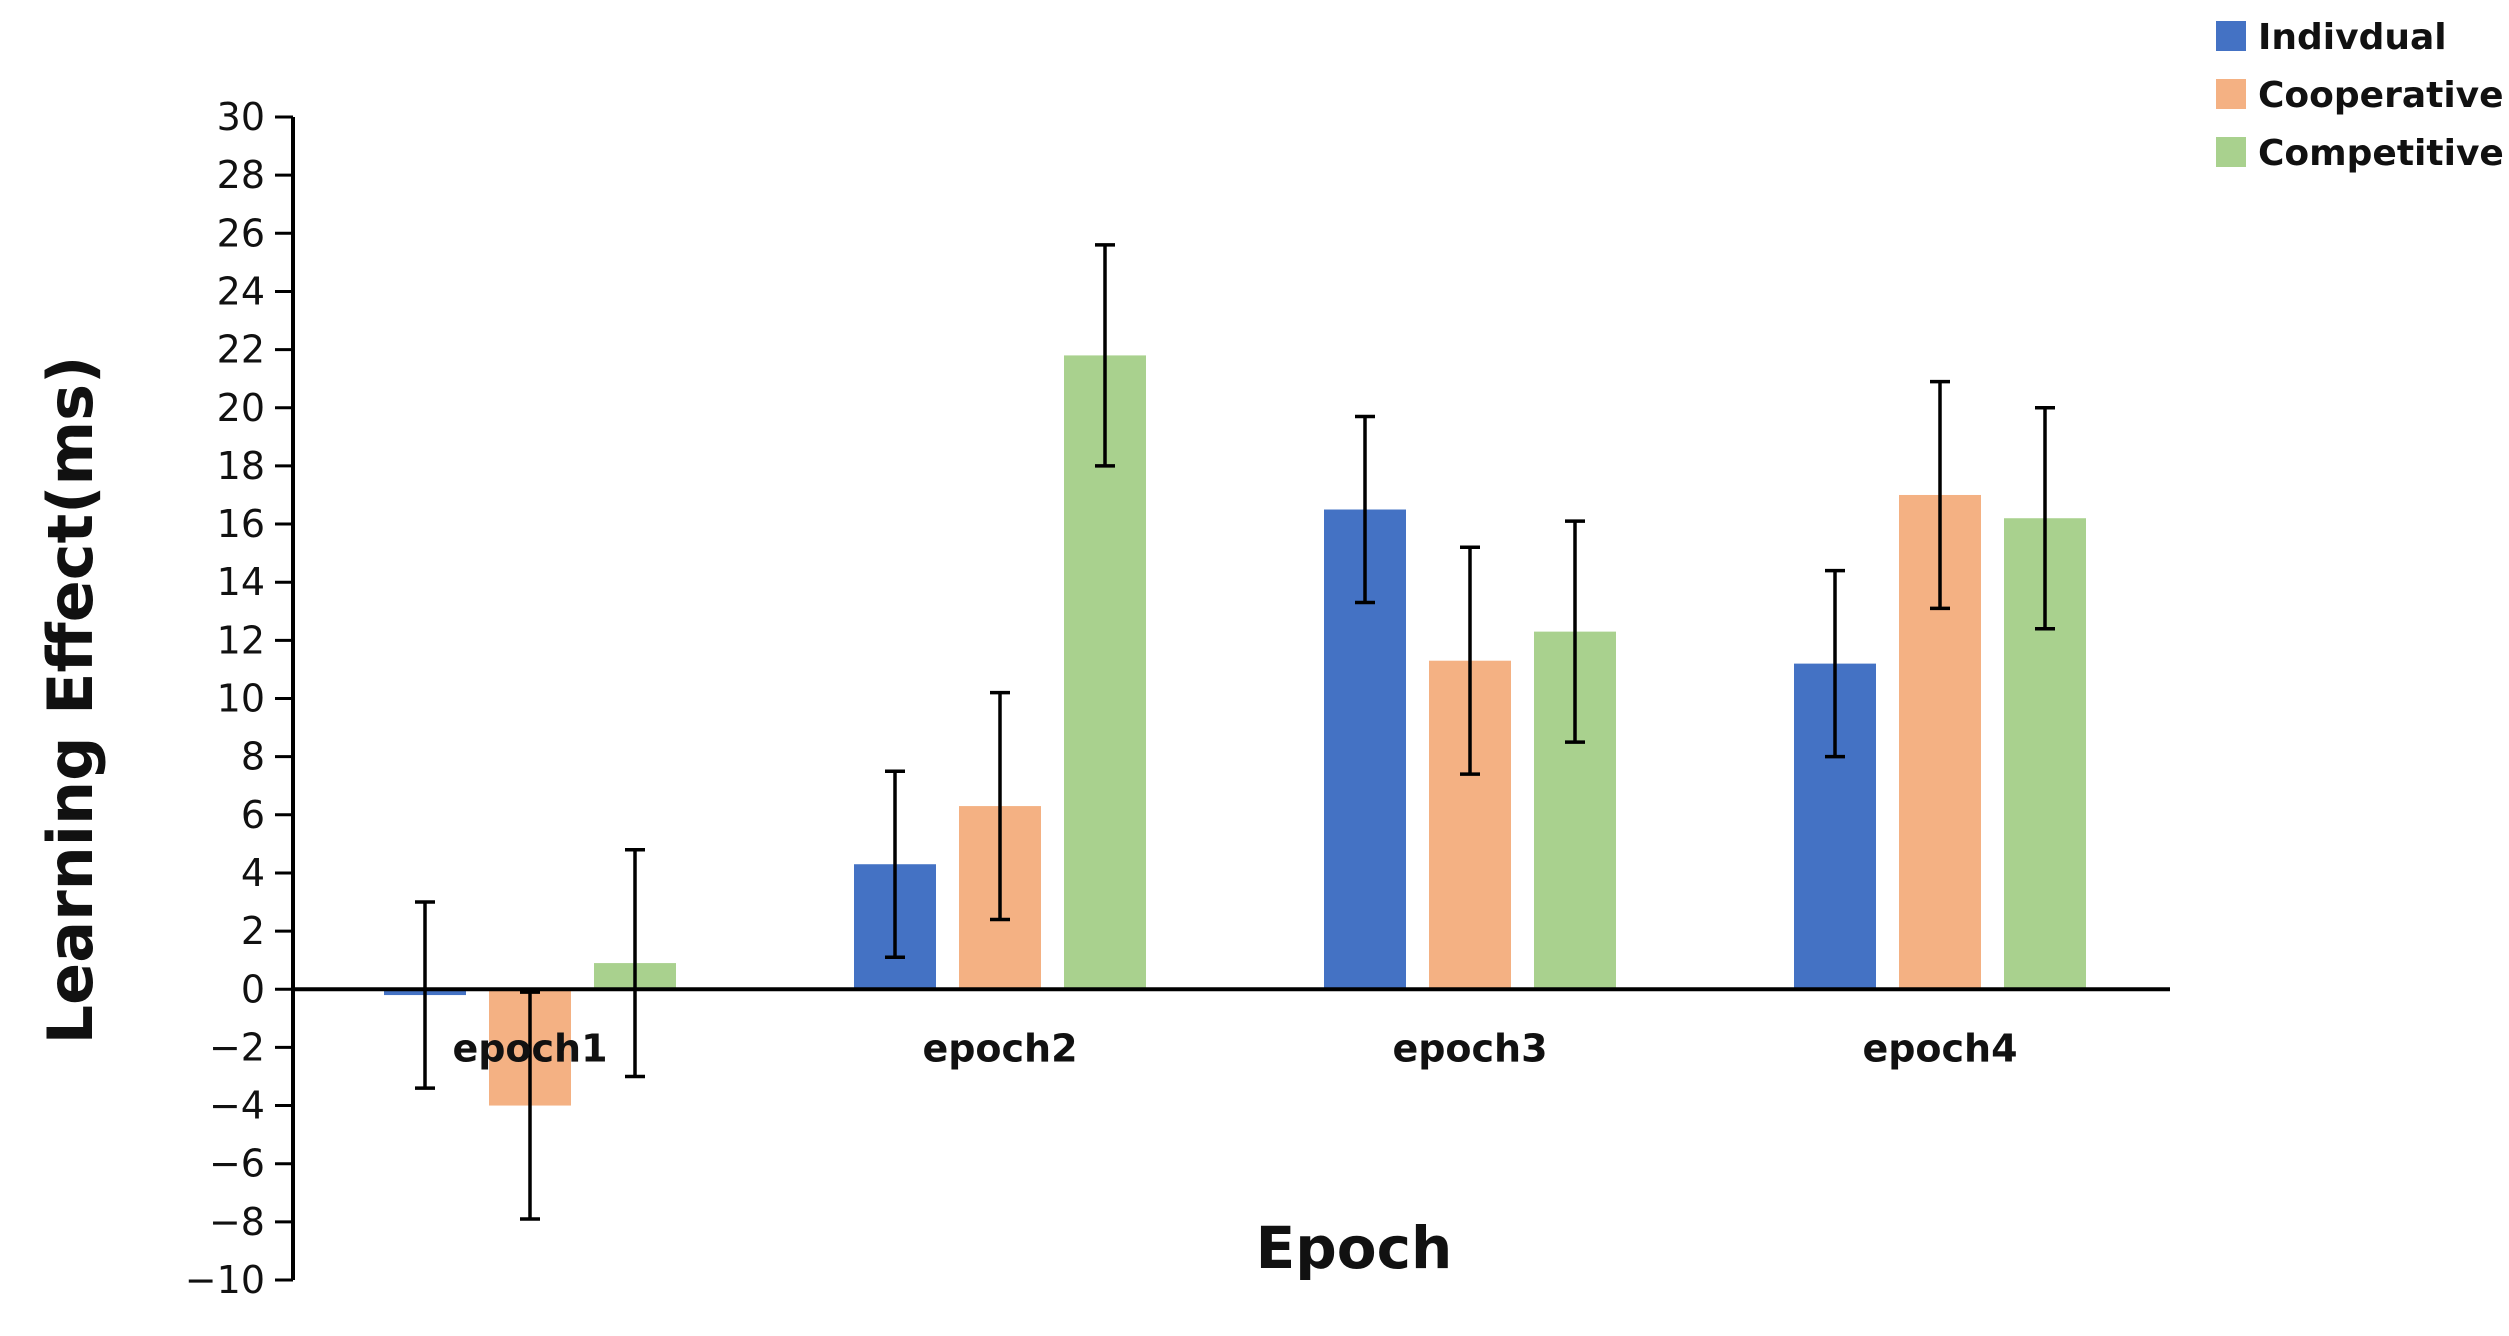 The width and height of the screenshot is (2509, 1336). What do you see at coordinates (241, 699) in the screenshot?
I see `y-tick-label: 10` at bounding box center [241, 699].